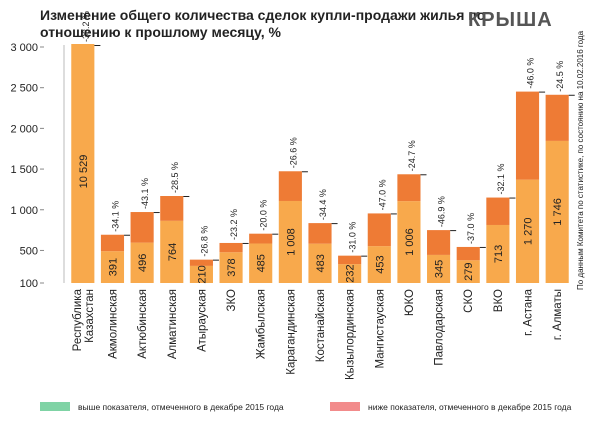  What do you see at coordinates (264, 215) in the screenshot?
I see `change-label: -20.0 %` at bounding box center [264, 215].